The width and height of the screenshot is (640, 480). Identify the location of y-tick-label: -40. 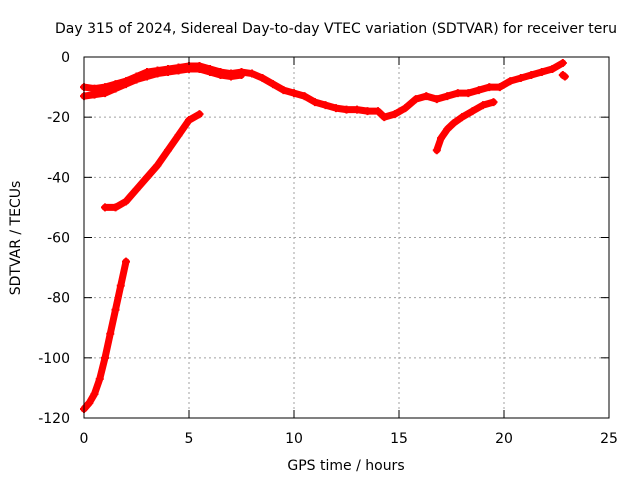
(58, 178).